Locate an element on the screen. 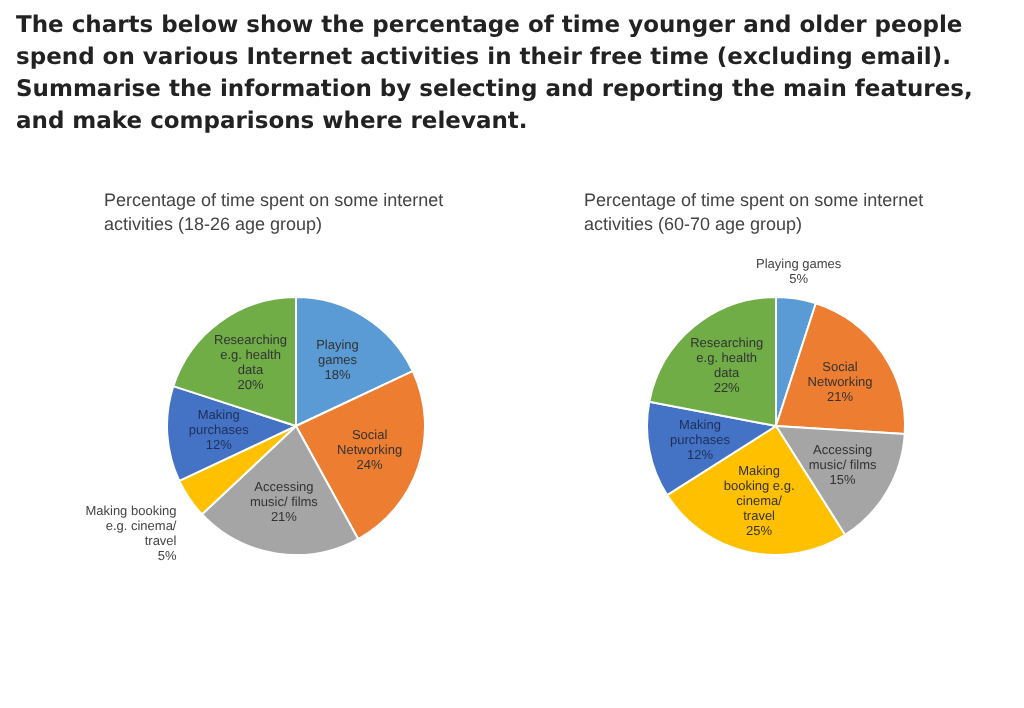  chart-title: Percentage of time spent on some internet activities (60-70 age group) is located at coordinates (755, 212).